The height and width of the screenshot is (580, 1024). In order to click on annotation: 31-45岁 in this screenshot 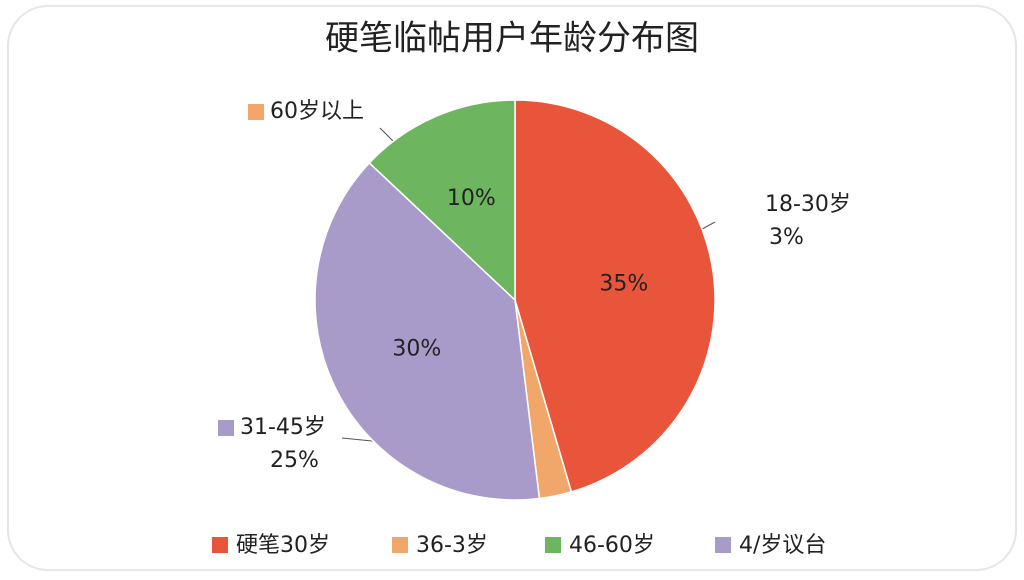, I will do `click(283, 427)`.